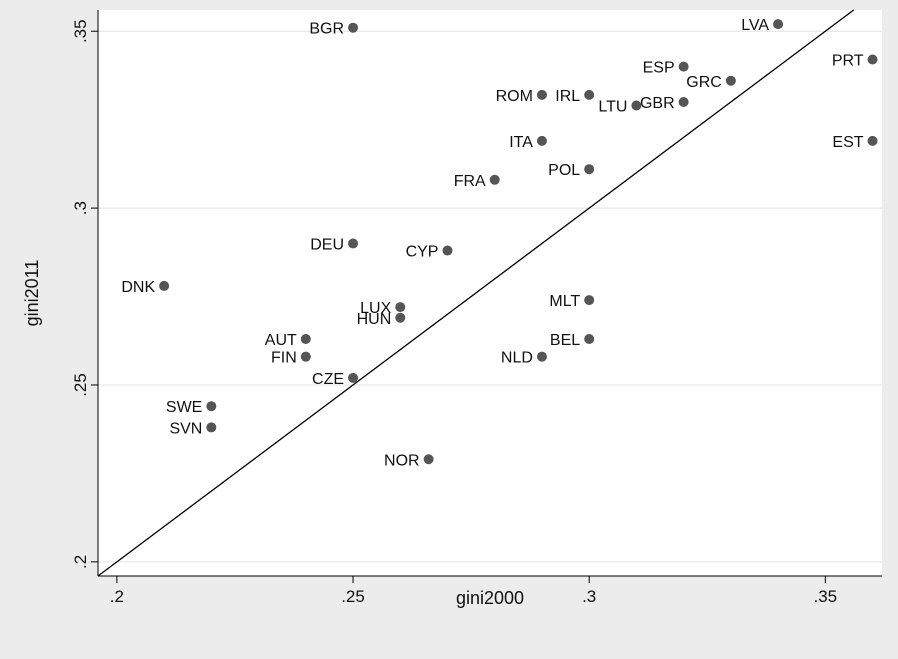 Image resolution: width=898 pixels, height=659 pixels. Describe the element at coordinates (400, 317) in the screenshot. I see `data-point-hun` at that location.